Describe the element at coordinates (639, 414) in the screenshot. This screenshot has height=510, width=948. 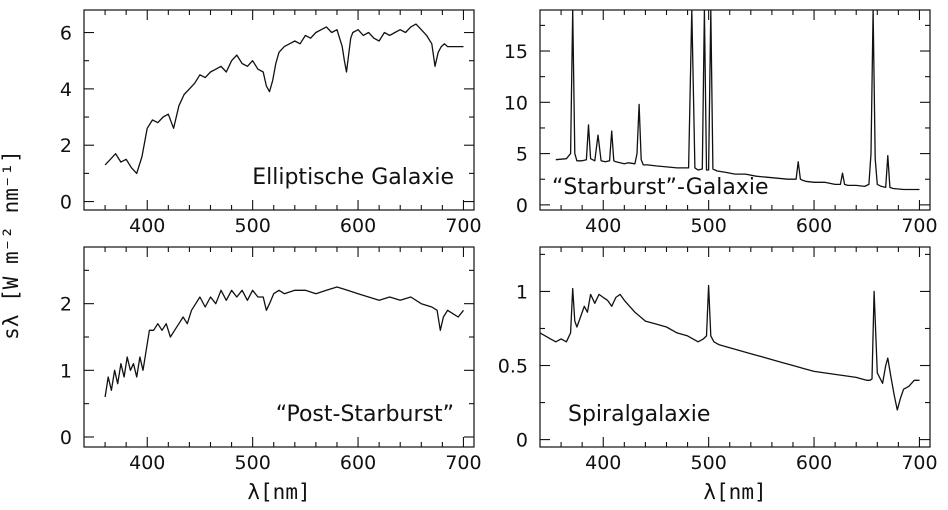
I see `panel-label: Spiralgalaxie` at that location.